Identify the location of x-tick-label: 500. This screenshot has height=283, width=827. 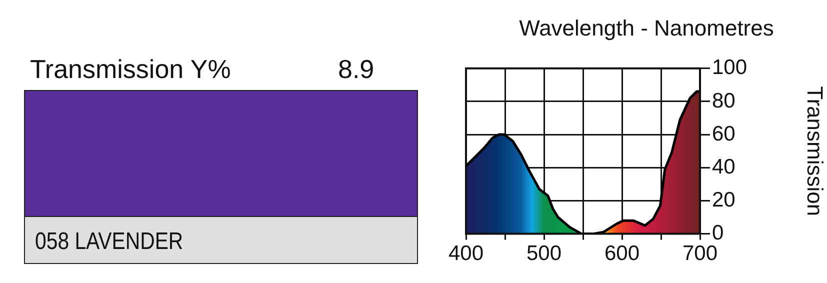
(544, 254).